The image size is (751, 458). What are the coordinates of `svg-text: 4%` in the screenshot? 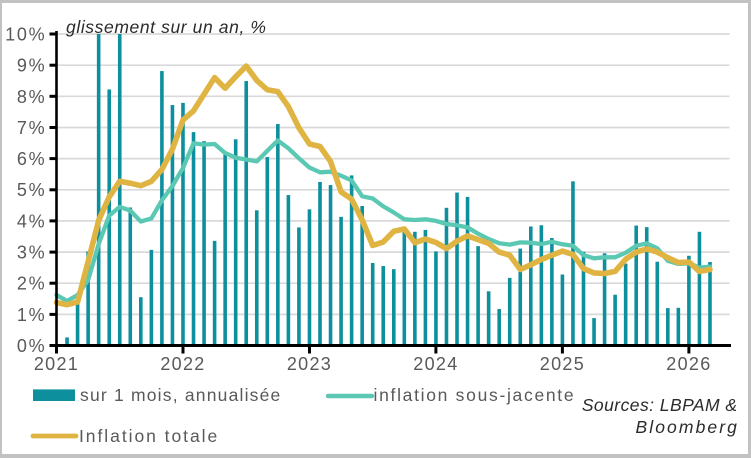 It's located at (32, 221).